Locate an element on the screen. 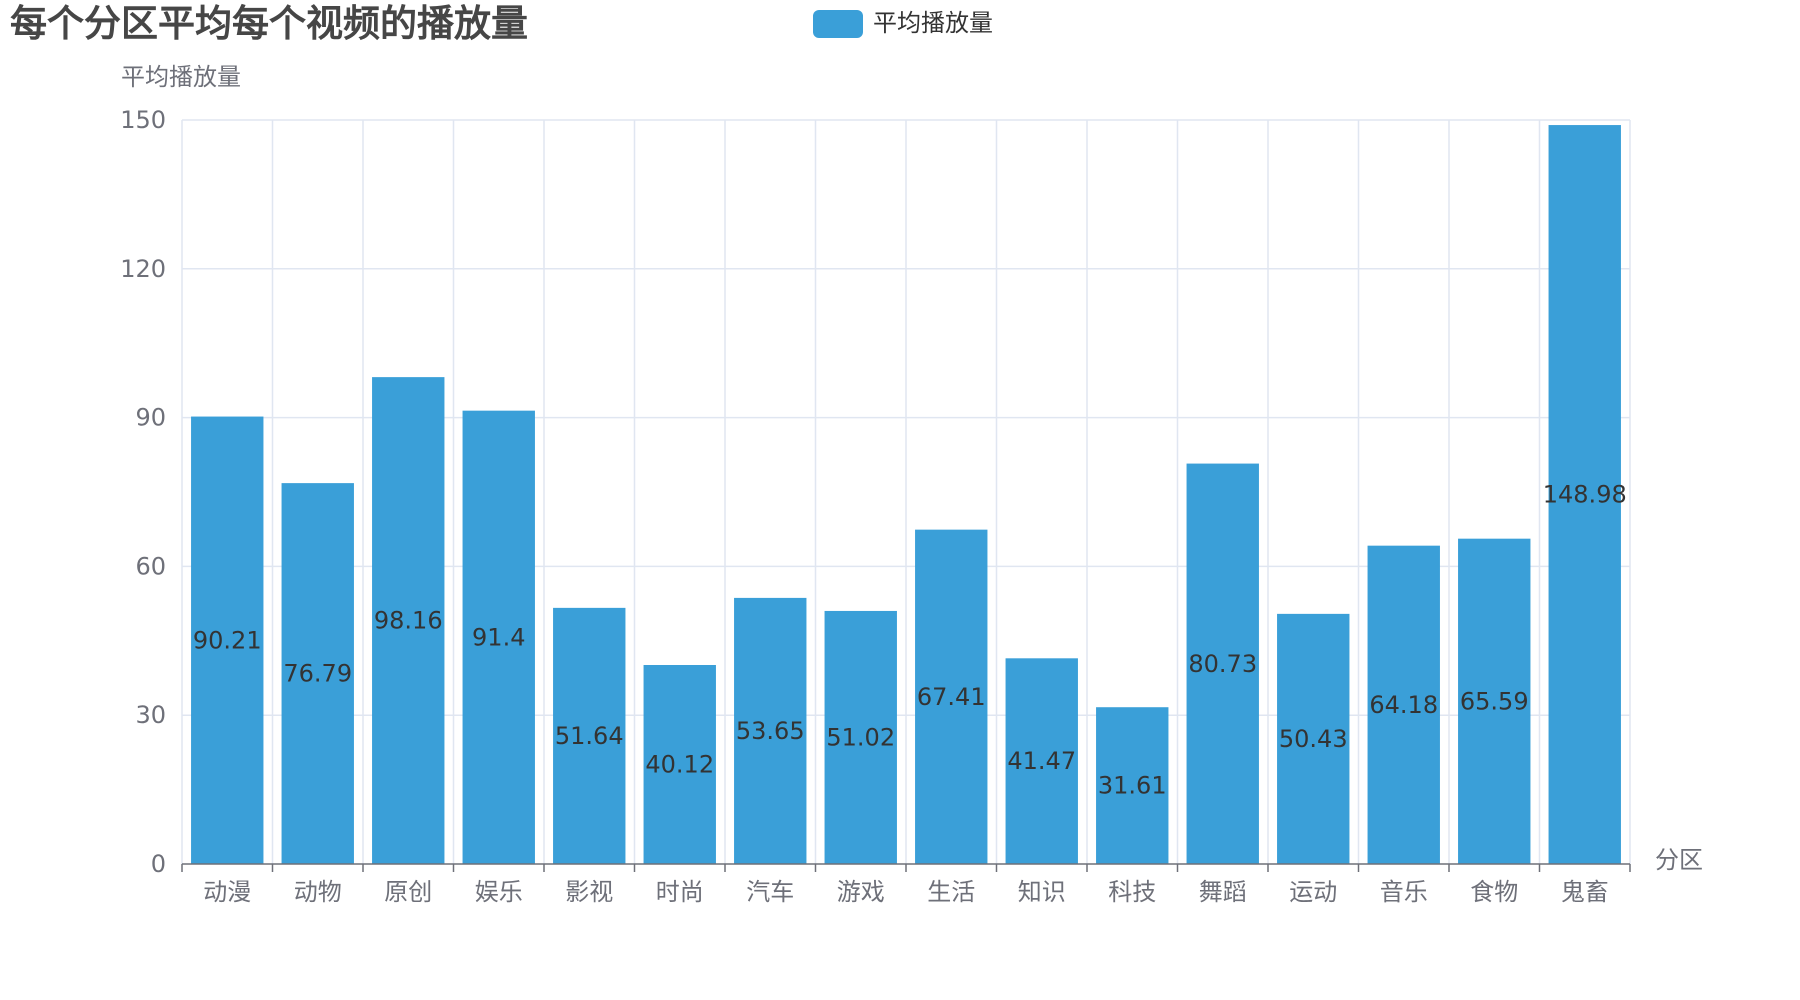 This screenshot has height=1000, width=1800. data-label-原创: 98.16 is located at coordinates (408, 621).